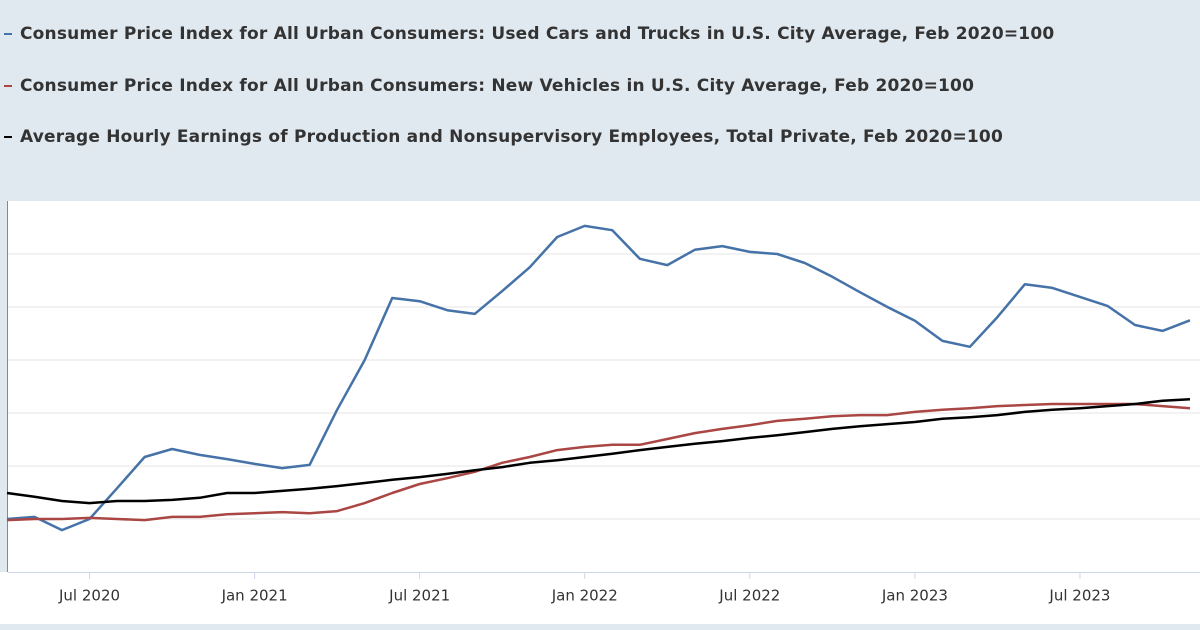 The image size is (1200, 630). Describe the element at coordinates (89, 596) in the screenshot. I see `x-tick-label: Jul 2020` at that location.